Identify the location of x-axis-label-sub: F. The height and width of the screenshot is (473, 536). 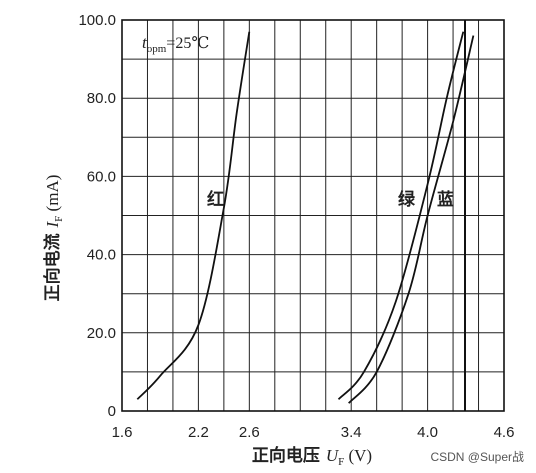
(341, 462).